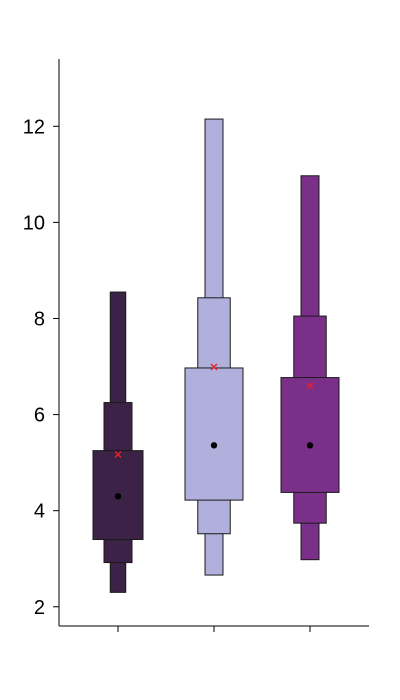  Describe the element at coordinates (34, 127) in the screenshot. I see `y-tick-label: 12` at that location.